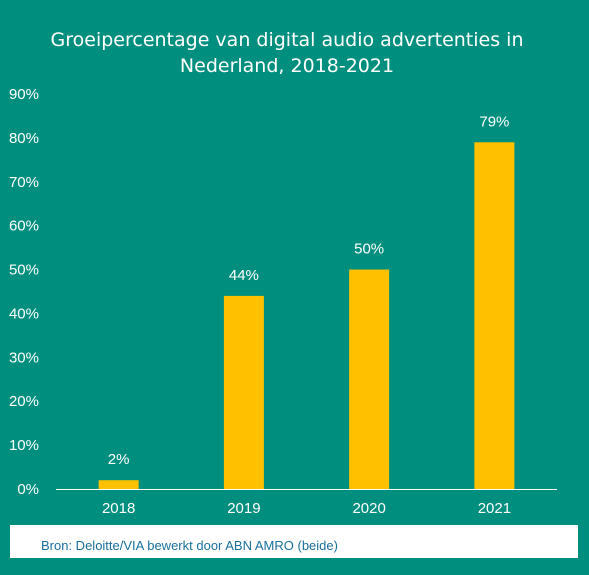  Describe the element at coordinates (306, 508) in the screenshot. I see `x-axis-labels: 2018 2019 2020 2021` at that location.